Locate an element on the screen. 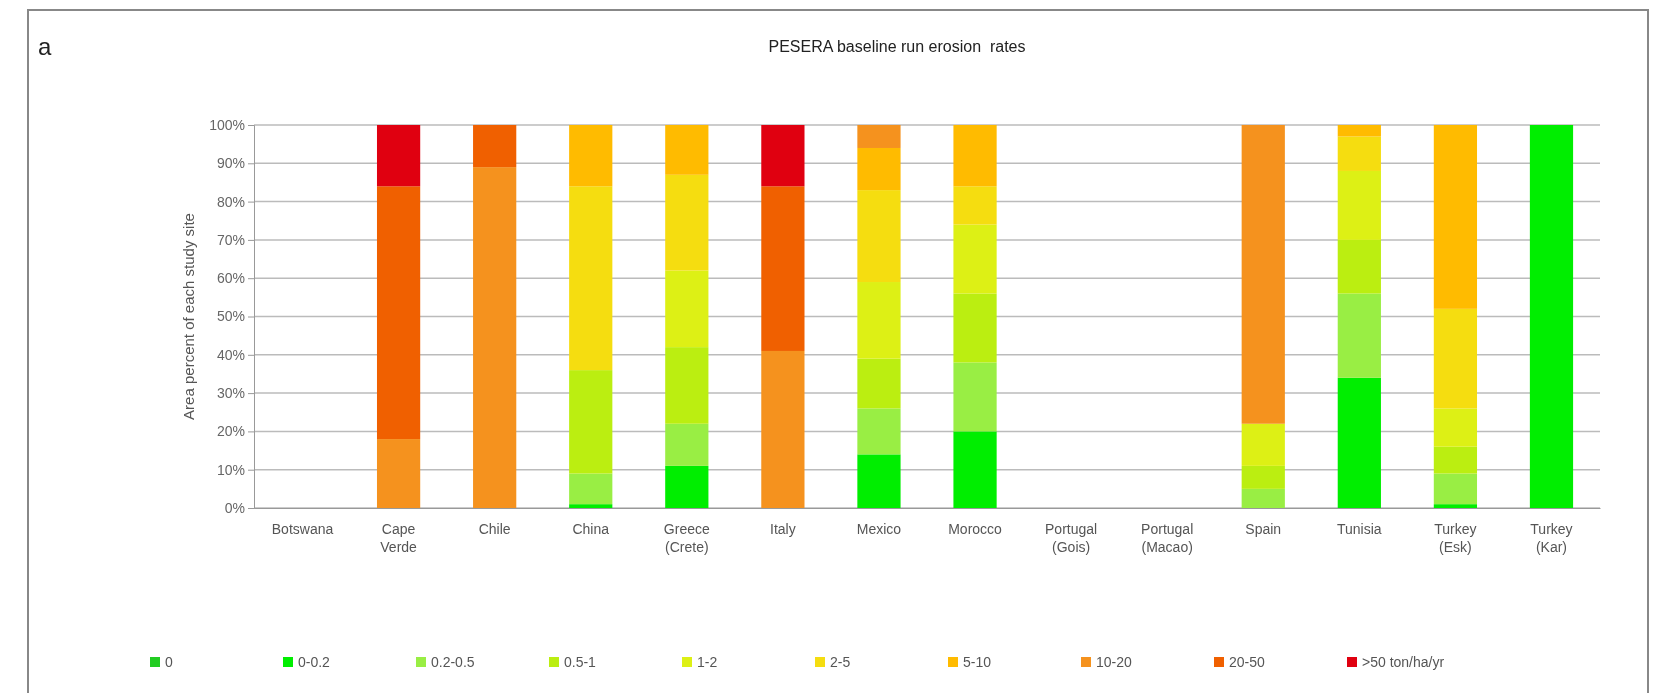 This screenshot has width=1660, height=693. legend-label: 0.2-0.5 is located at coordinates (453, 662).